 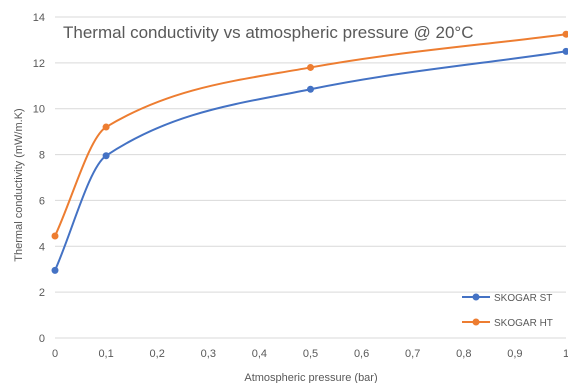 I want to click on legend-marker-skogar-st, so click(x=476, y=297).